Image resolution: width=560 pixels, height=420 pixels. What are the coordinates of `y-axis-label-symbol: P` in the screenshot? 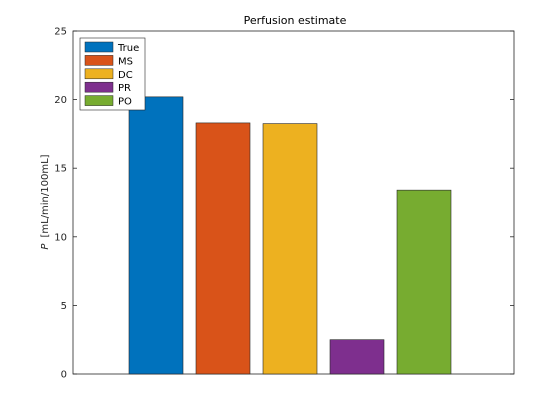 It's located at (45, 246).